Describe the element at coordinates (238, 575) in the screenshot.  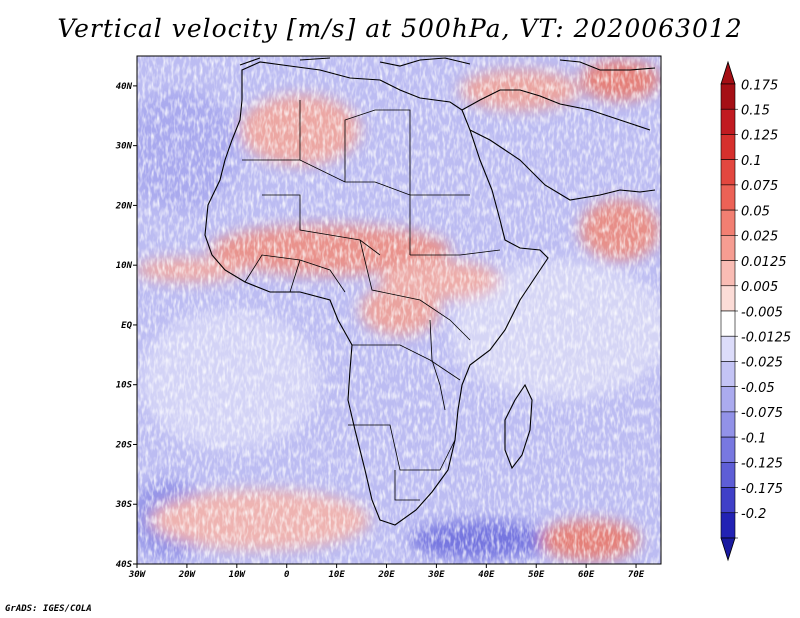
I see `x-tick-label: 10W` at that location.